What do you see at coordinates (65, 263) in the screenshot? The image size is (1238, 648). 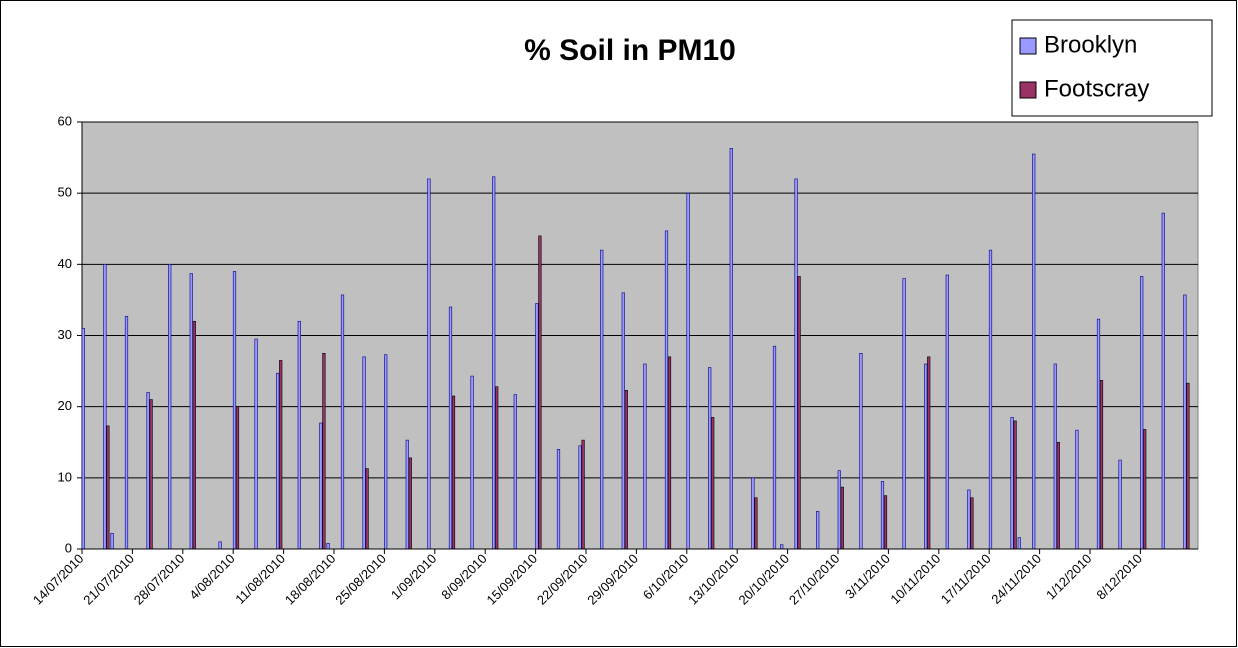 I see `y-tick-label: 40` at bounding box center [65, 263].